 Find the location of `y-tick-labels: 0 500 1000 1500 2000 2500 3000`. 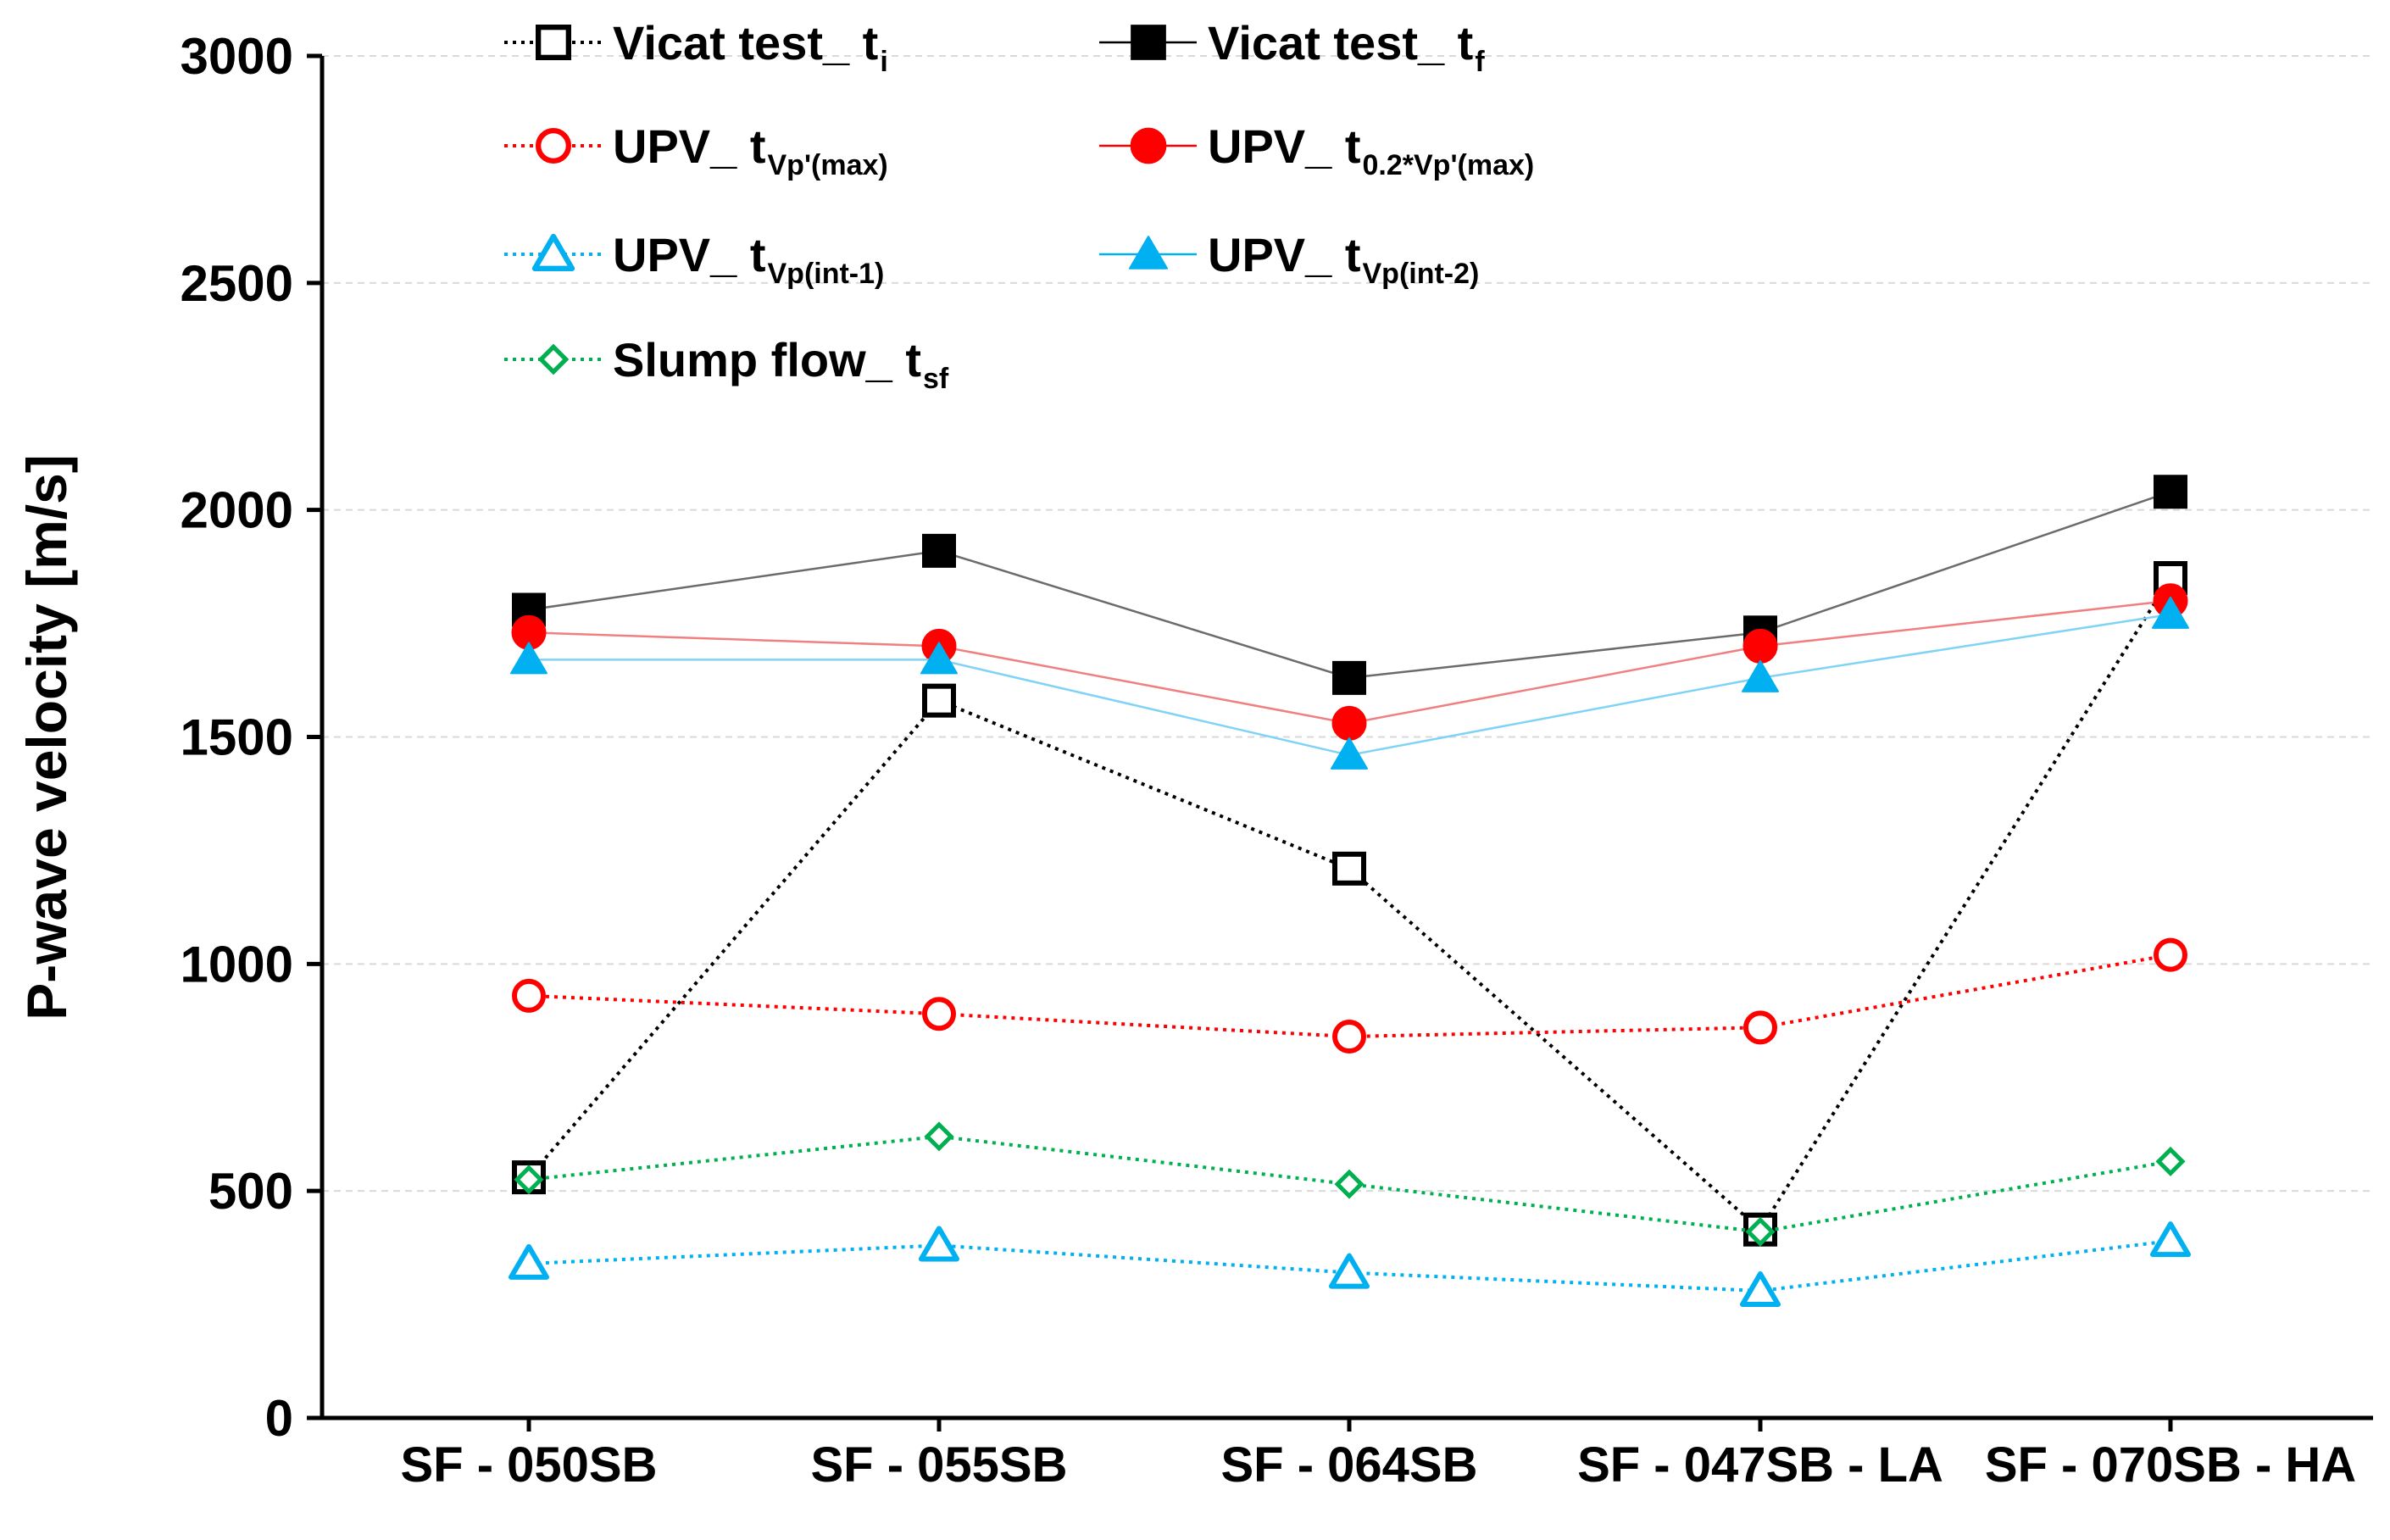

y-tick-labels: 0 500 1000 1500 2000 2500 3000 is located at coordinates (237, 738).